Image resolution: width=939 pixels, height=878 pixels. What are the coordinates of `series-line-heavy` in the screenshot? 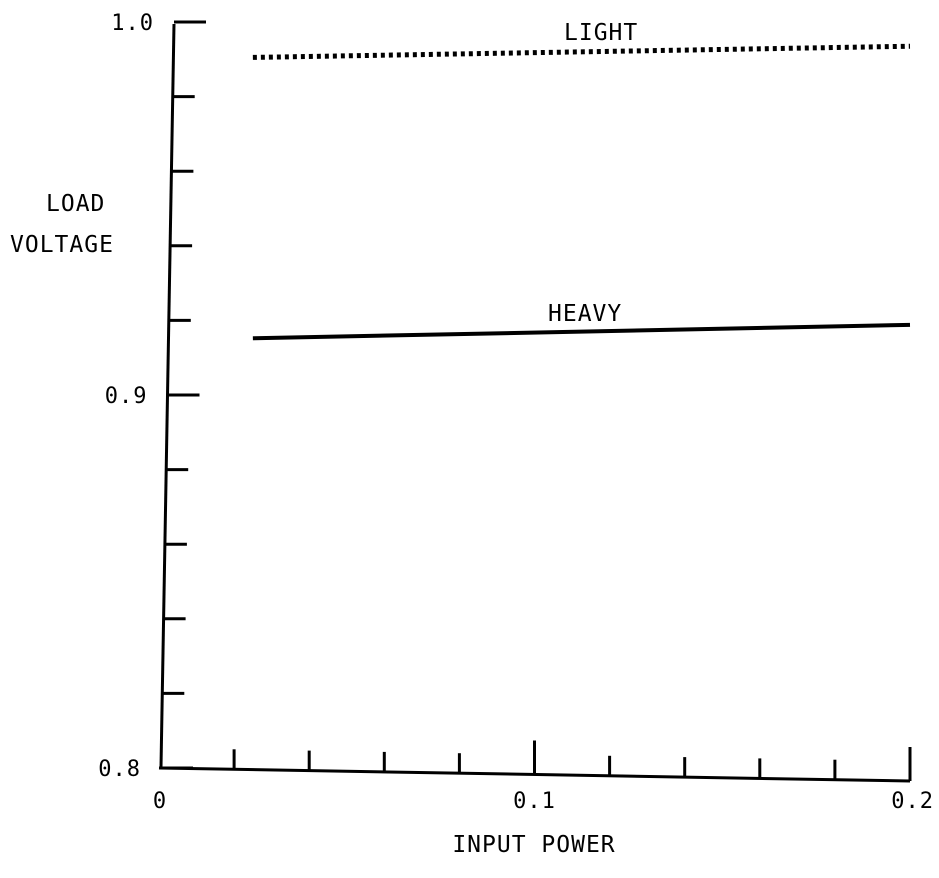 It's located at (581, 331).